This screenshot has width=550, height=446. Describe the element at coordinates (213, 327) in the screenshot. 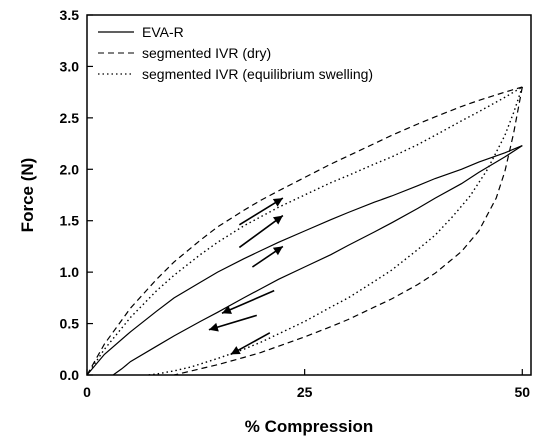

I see `arrow-4-head` at that location.